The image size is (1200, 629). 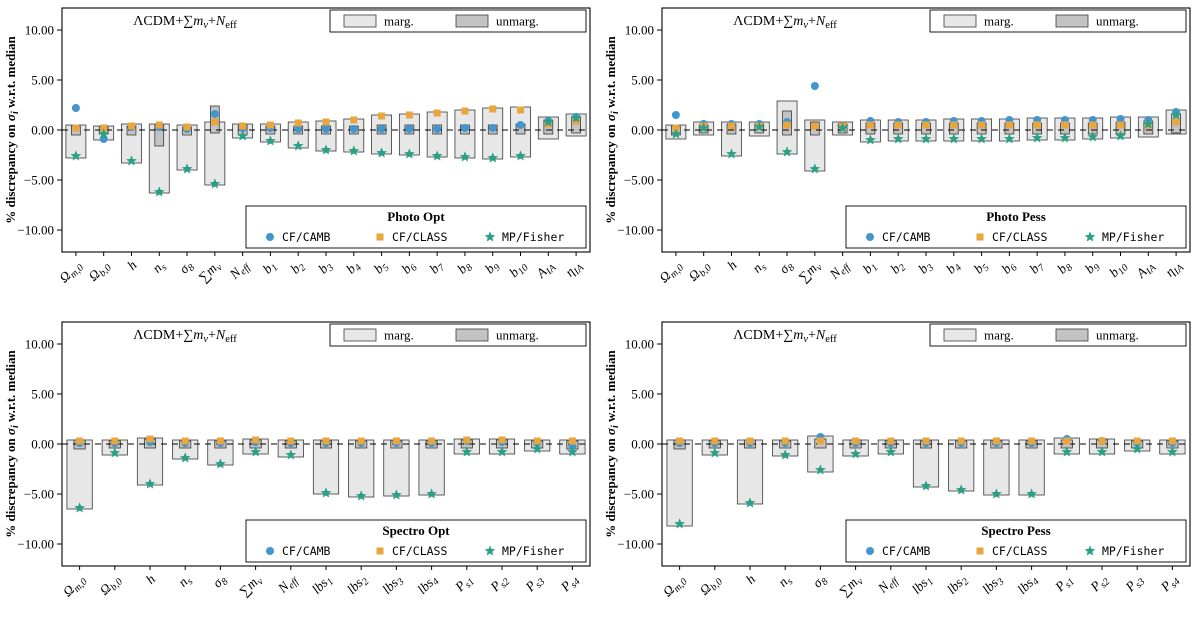 What do you see at coordinates (1100, 585) in the screenshot?
I see `x-category-label: Ps2` at bounding box center [1100, 585].